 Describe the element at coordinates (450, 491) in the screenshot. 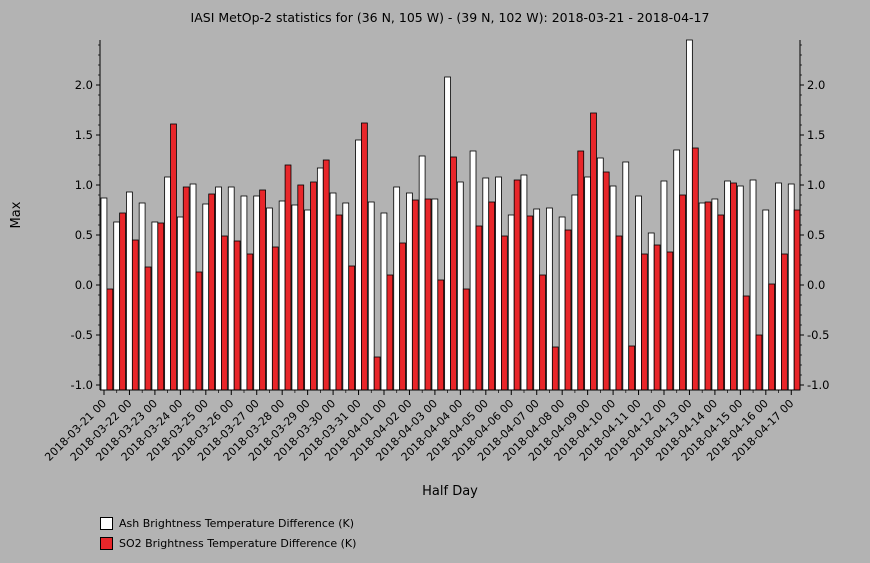

I see `x-axis-label: Half Day` at that location.